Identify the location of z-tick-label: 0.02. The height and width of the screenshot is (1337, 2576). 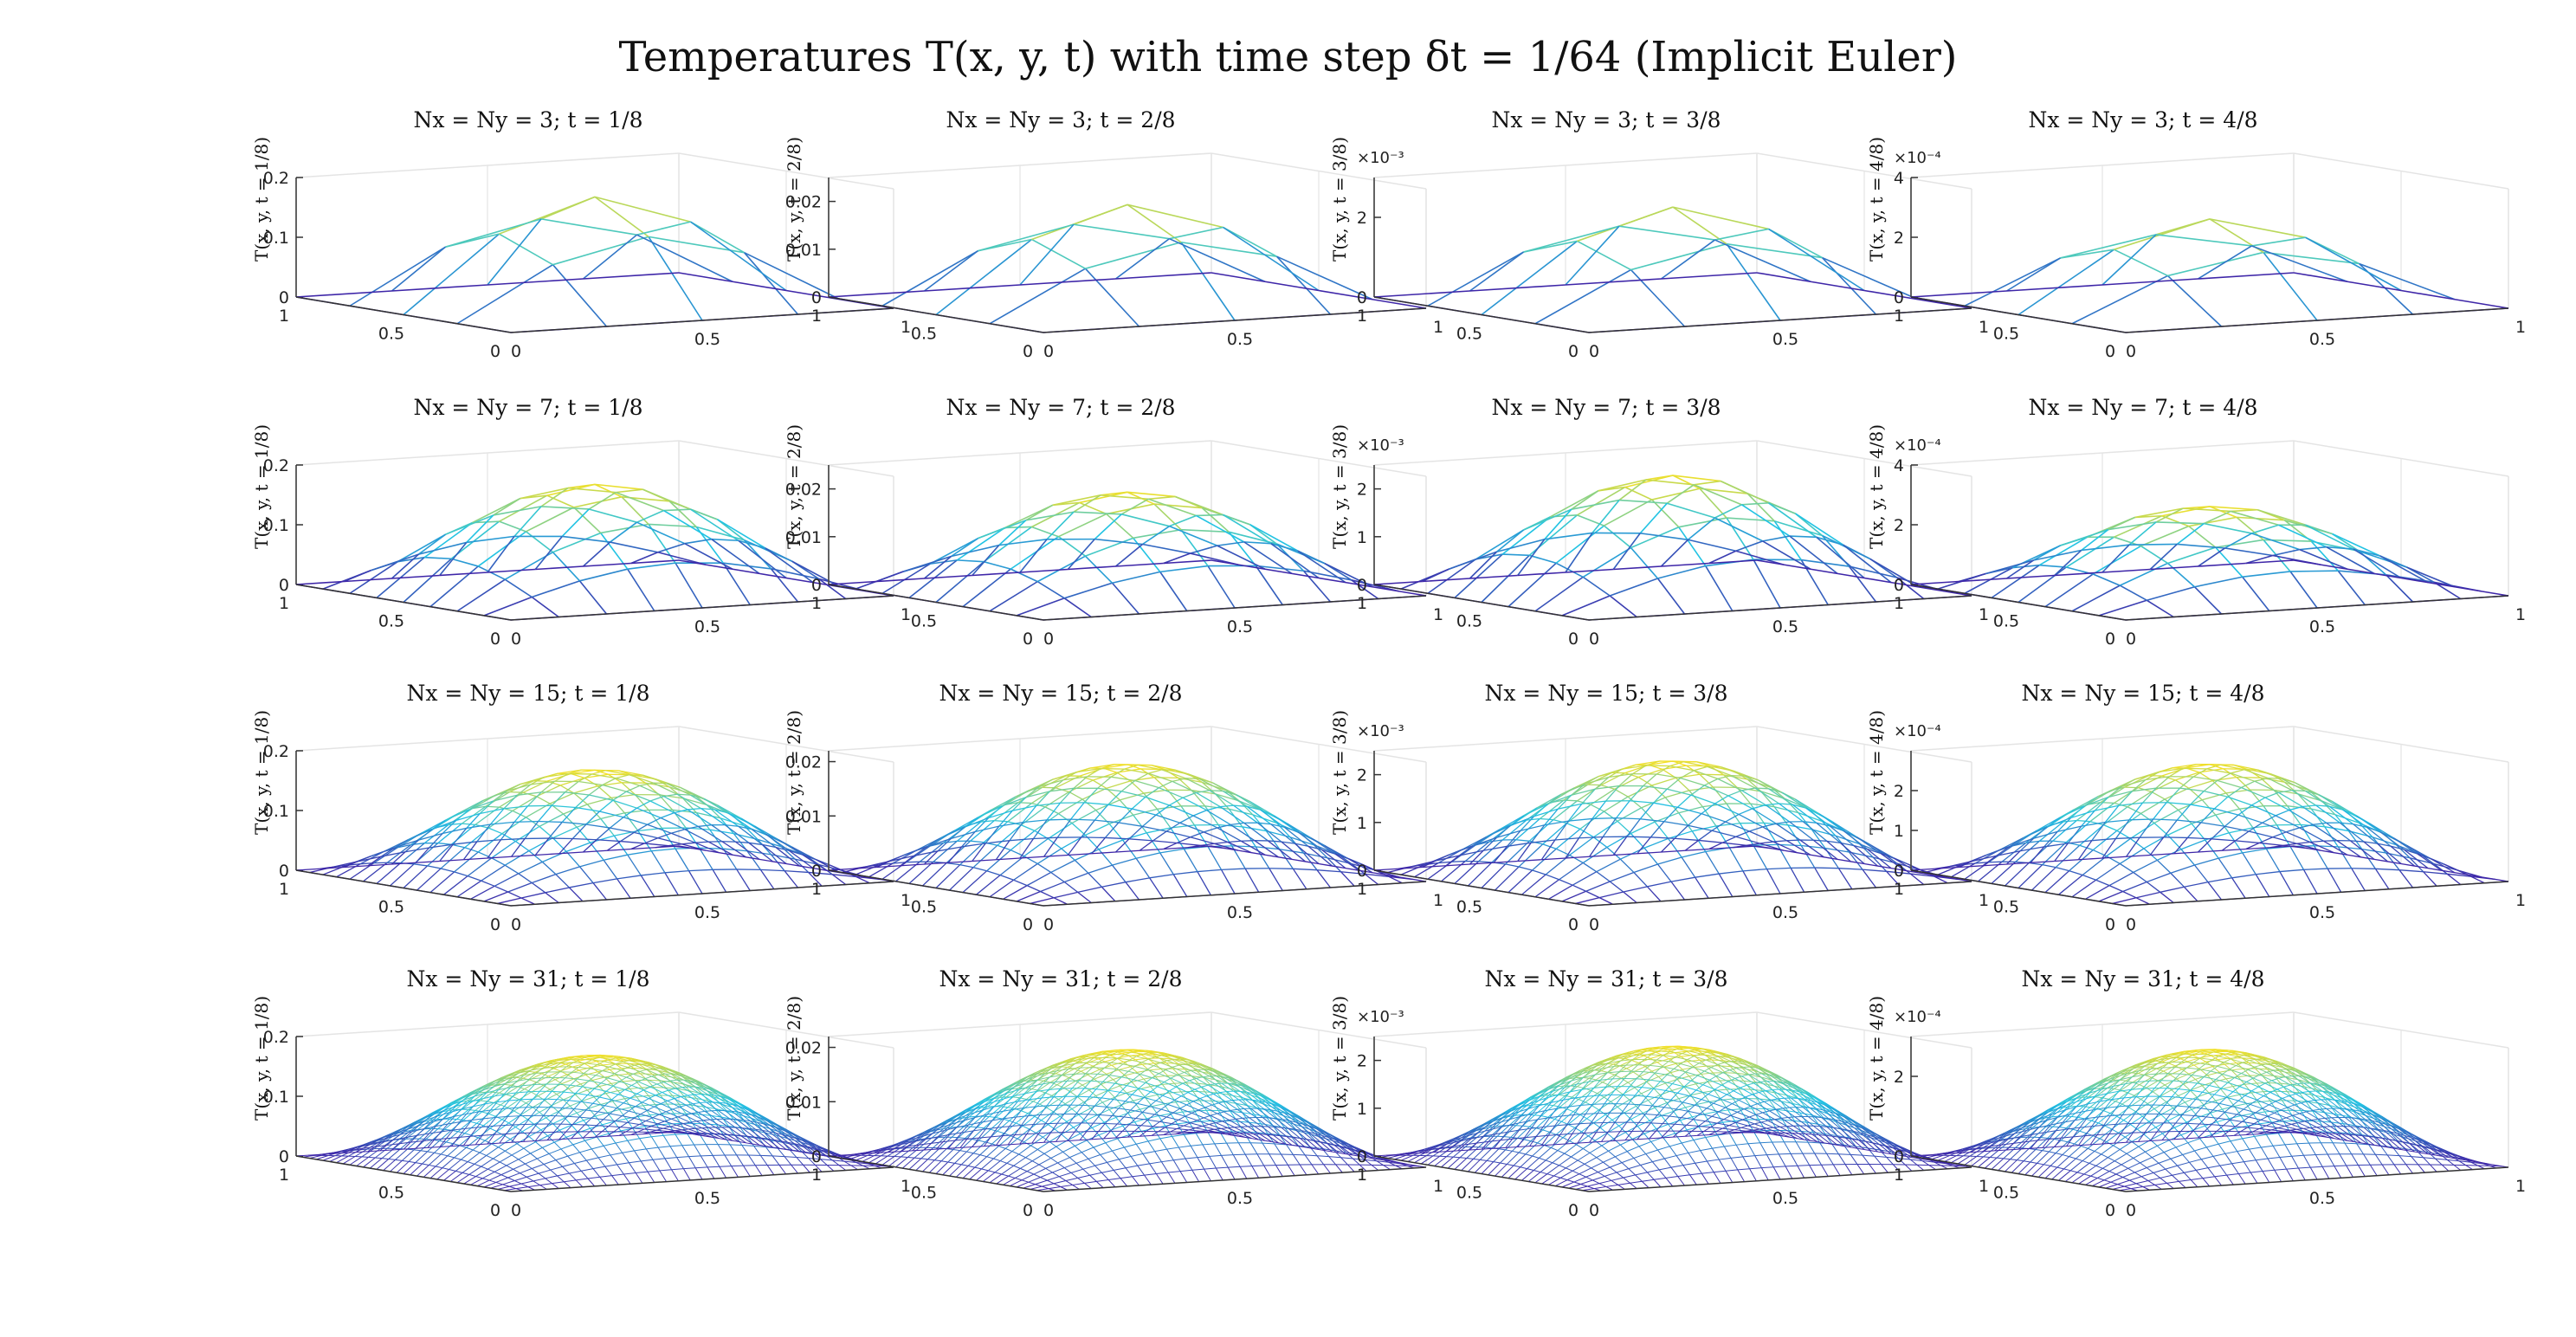
(804, 202).